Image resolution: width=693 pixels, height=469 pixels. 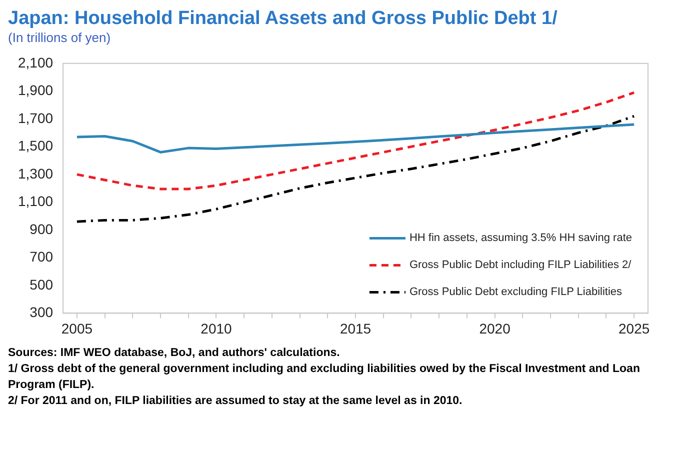 I want to click on x-tick-label: 2015, so click(x=356, y=328).